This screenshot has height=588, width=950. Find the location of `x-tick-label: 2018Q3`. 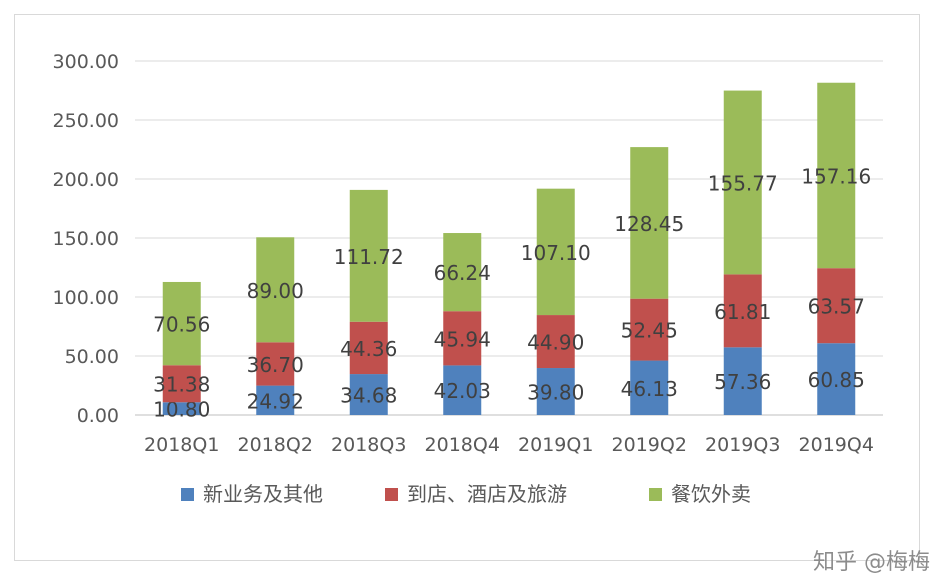

x-tick-label: 2018Q3 is located at coordinates (368, 445).